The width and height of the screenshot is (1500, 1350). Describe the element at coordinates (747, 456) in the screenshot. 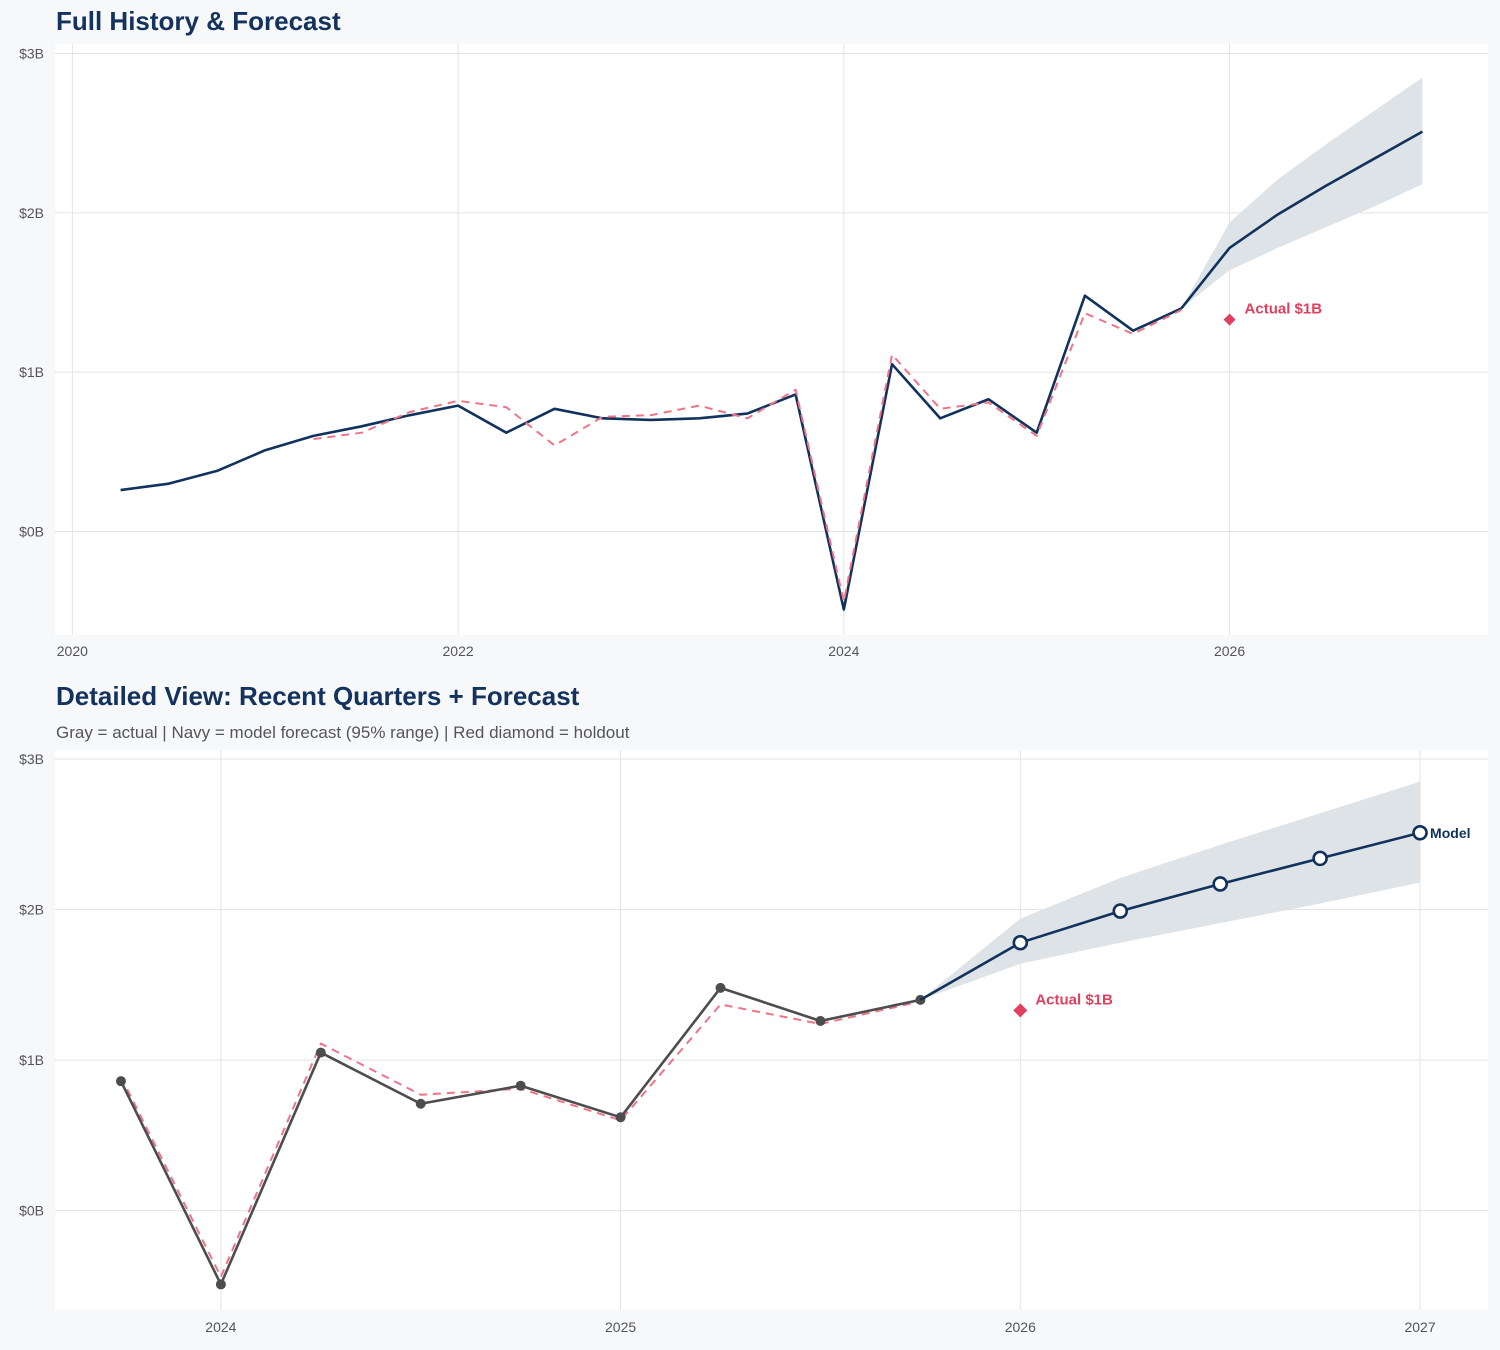

I see `fitted-line` at that location.